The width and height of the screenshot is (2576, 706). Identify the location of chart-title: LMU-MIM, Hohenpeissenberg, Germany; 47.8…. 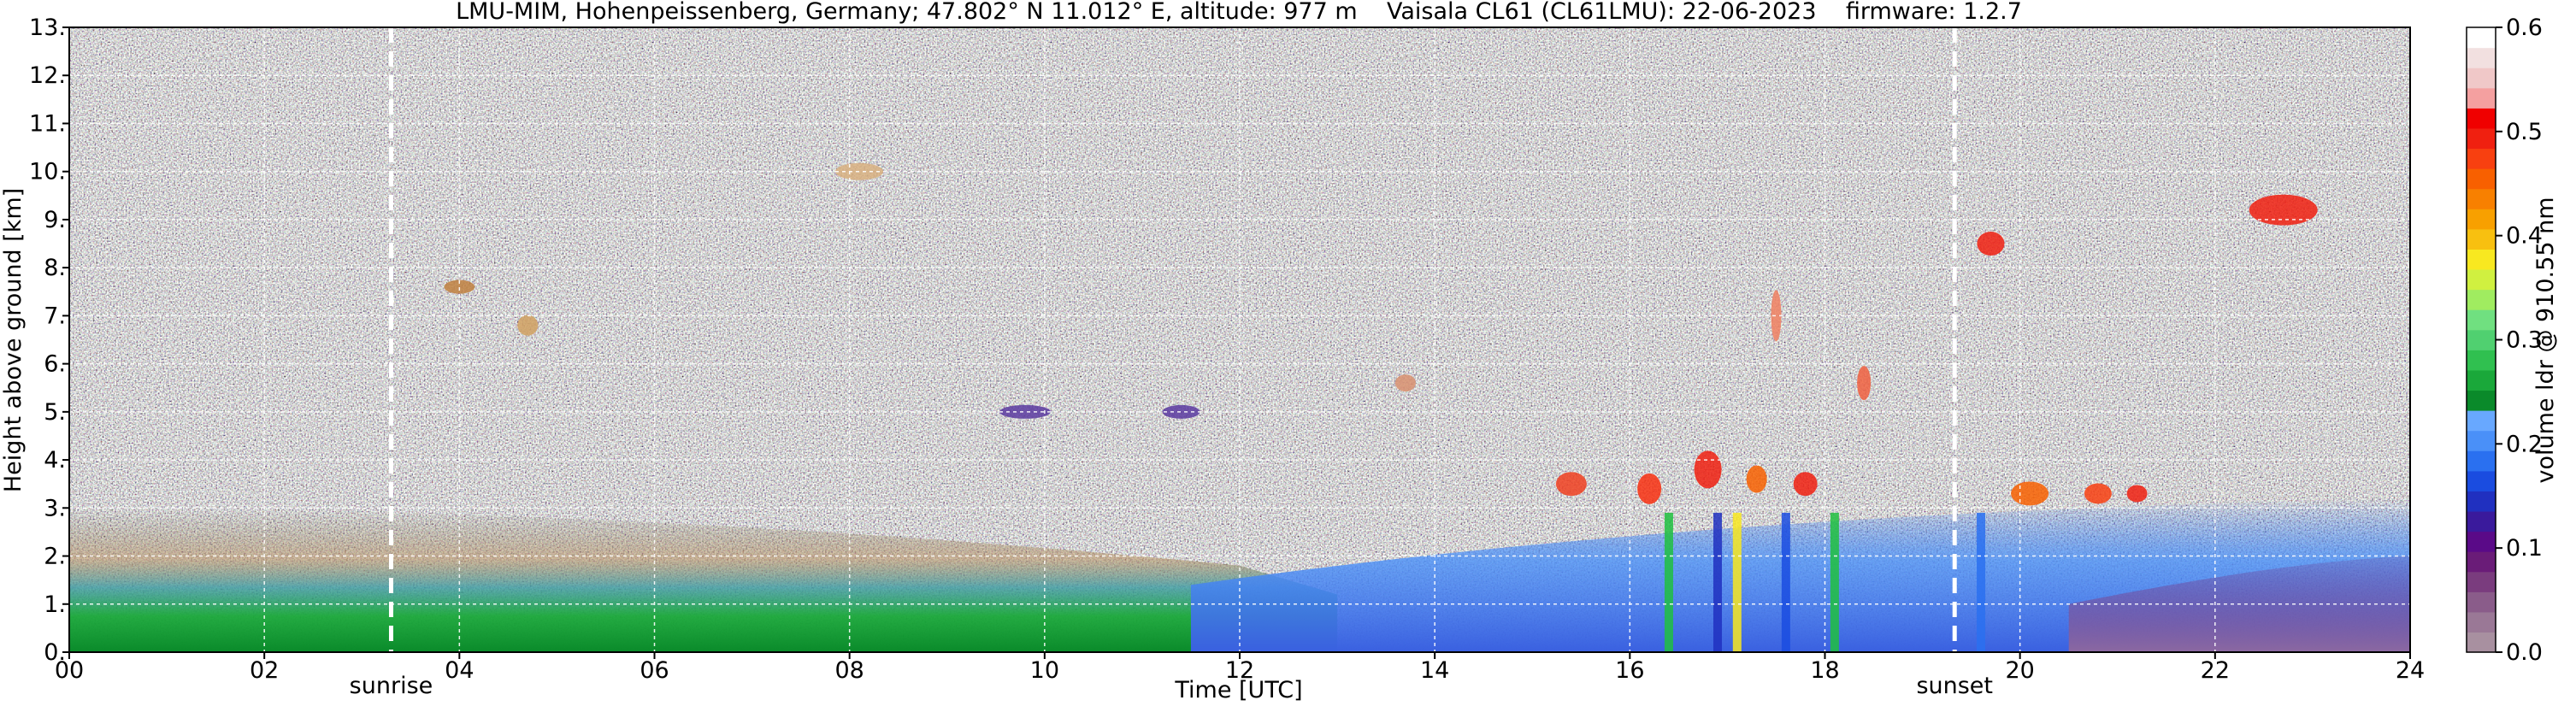
(1239, 12).